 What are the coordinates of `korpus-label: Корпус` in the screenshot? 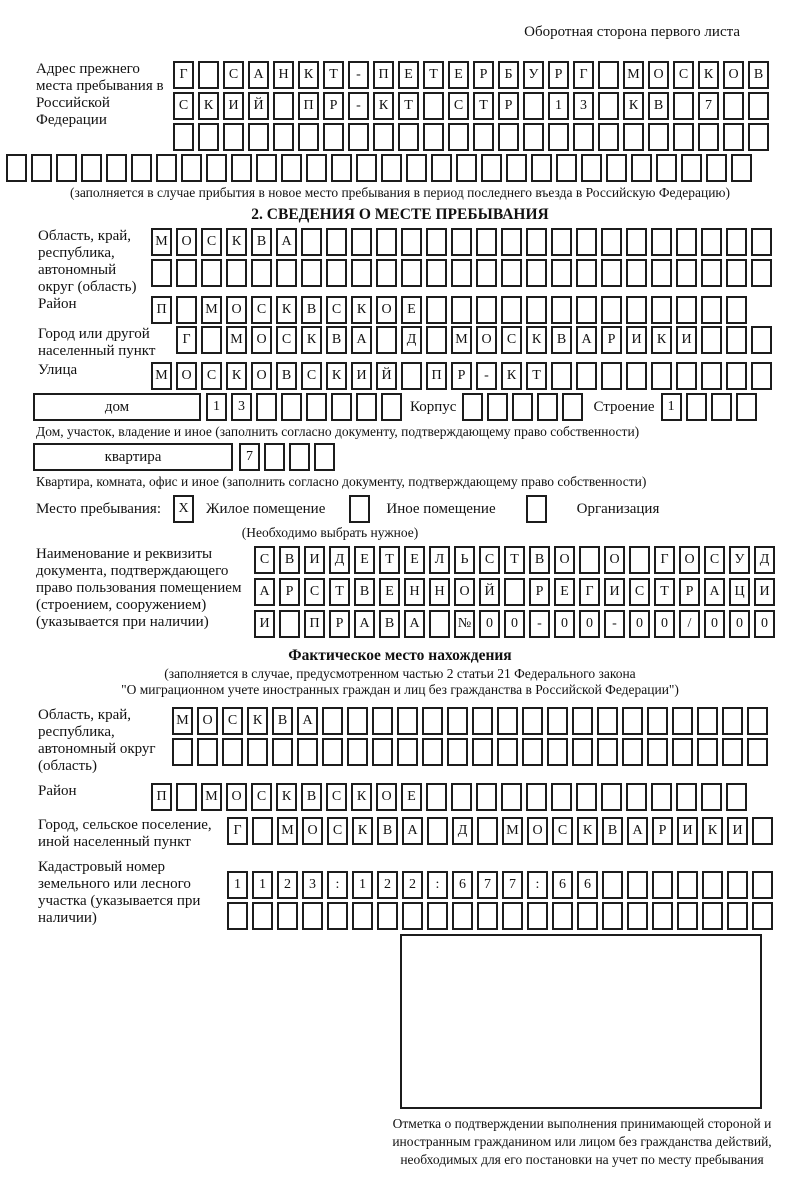 It's located at (433, 407).